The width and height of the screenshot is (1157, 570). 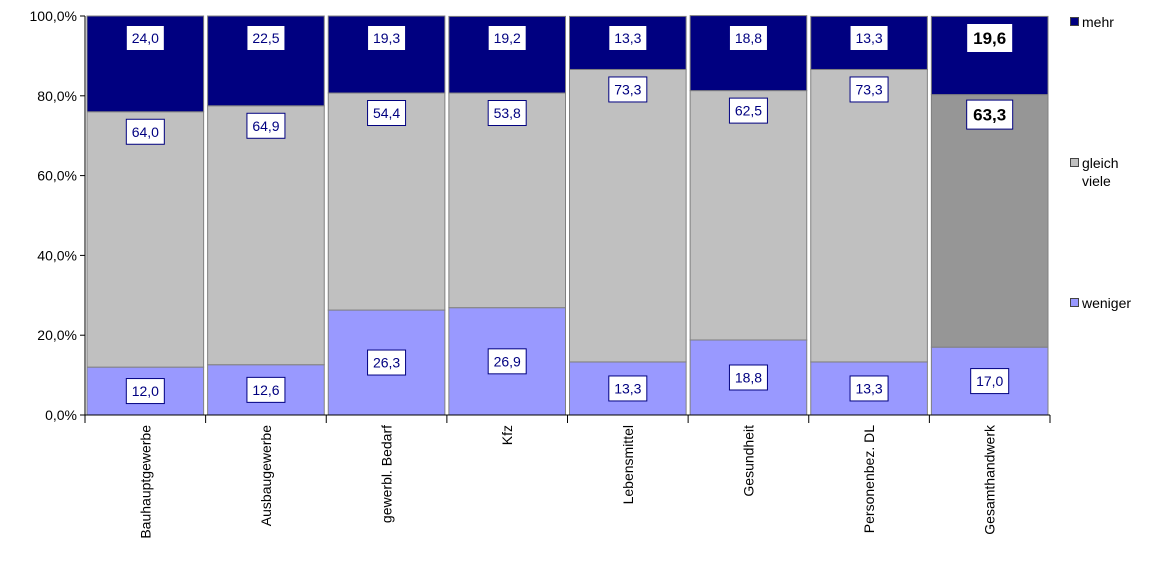 I want to click on data-label-gleich-viele: 64,9, so click(x=265, y=126).